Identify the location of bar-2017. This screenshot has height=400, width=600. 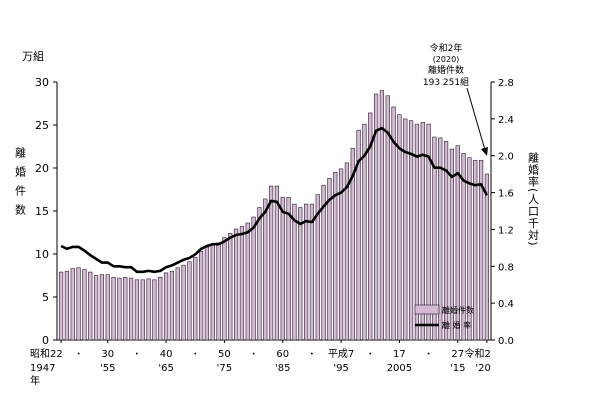
(469, 249).